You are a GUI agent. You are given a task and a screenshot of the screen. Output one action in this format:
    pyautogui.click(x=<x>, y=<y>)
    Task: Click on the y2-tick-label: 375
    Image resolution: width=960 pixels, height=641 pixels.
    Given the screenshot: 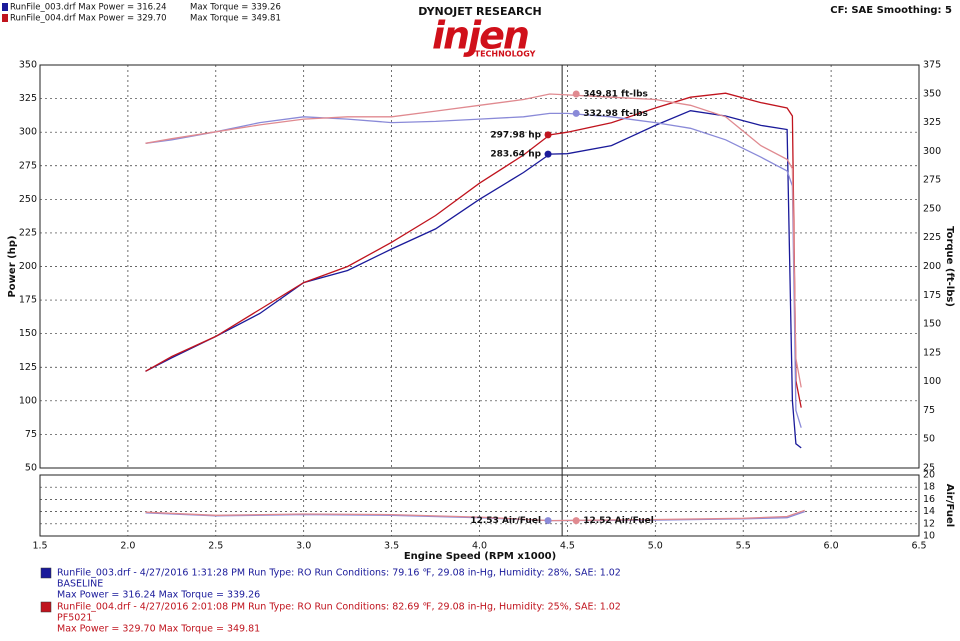 What is the action you would take?
    pyautogui.click(x=932, y=65)
    